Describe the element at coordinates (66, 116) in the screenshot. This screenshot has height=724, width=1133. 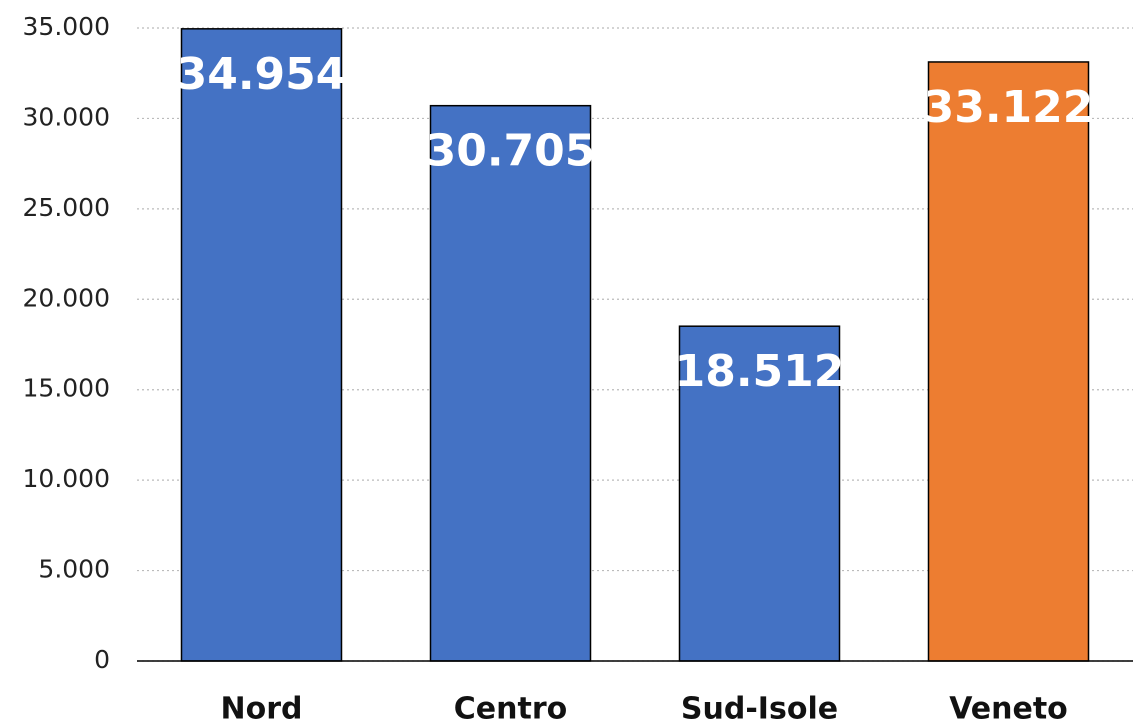
I see `y-tick-label: 30.000` at that location.